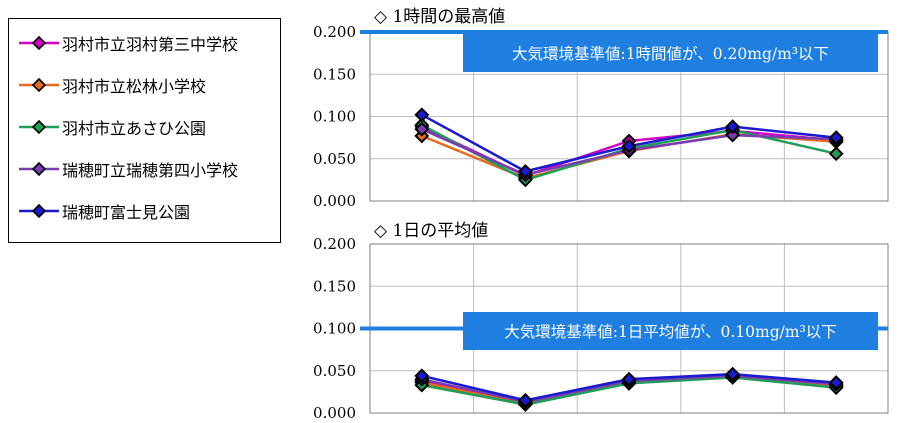 The image size is (905, 423). What do you see at coordinates (134, 128) in the screenshot?
I see `legend-label: 羽村市立あさひ公園` at bounding box center [134, 128].